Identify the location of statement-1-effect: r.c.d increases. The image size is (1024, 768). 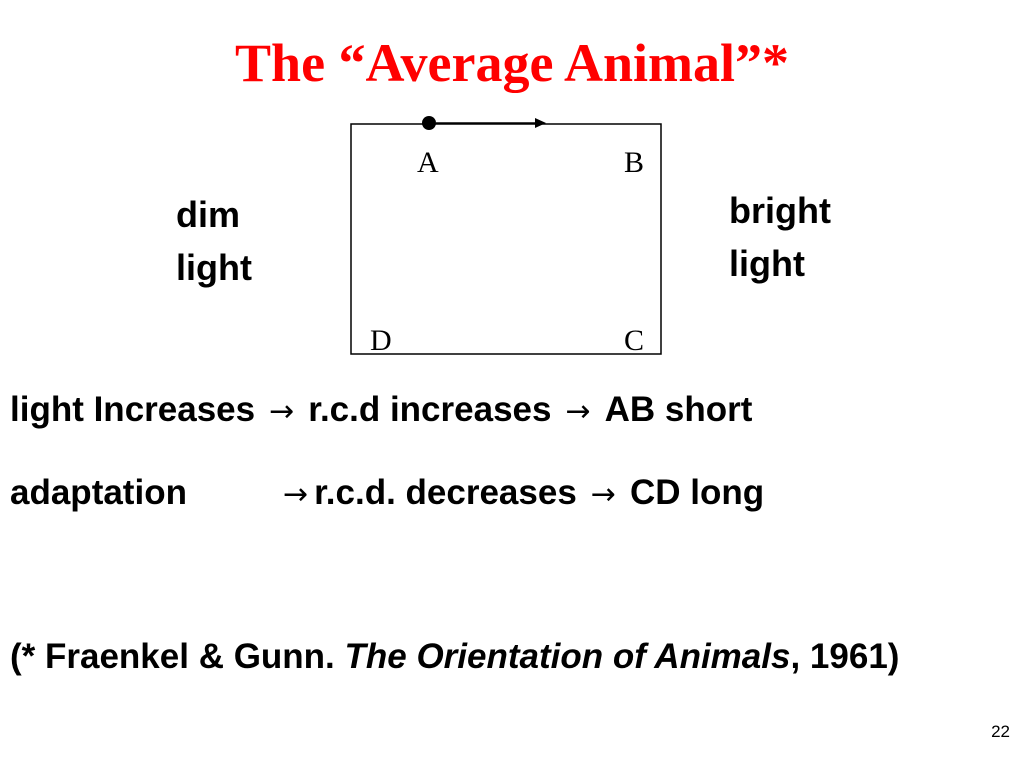
(430, 409).